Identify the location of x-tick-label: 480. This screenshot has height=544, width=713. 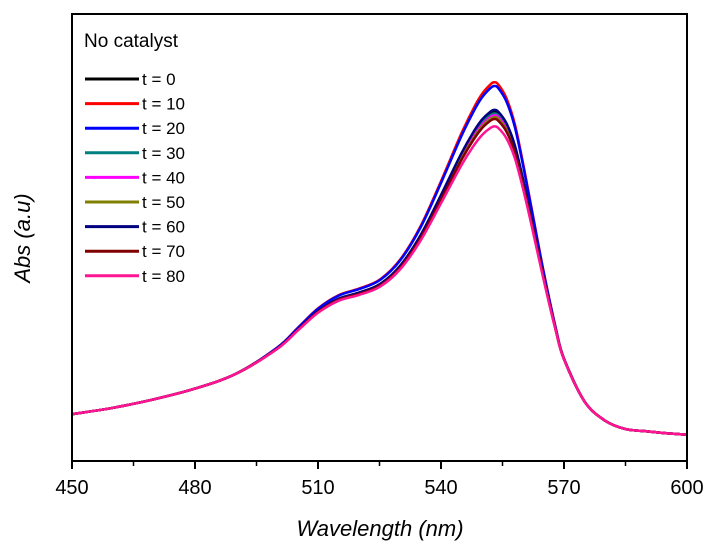
(194, 488).